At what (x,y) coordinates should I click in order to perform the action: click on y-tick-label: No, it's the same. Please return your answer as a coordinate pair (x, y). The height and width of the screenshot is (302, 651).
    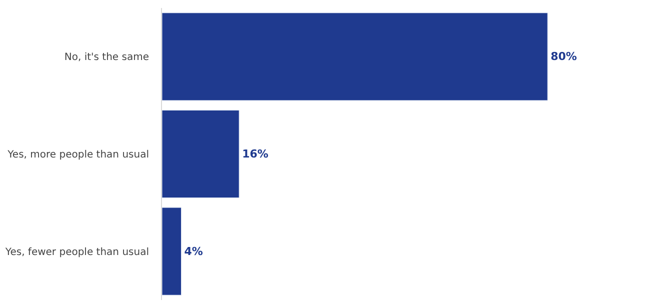
    Looking at the image, I should click on (106, 58).